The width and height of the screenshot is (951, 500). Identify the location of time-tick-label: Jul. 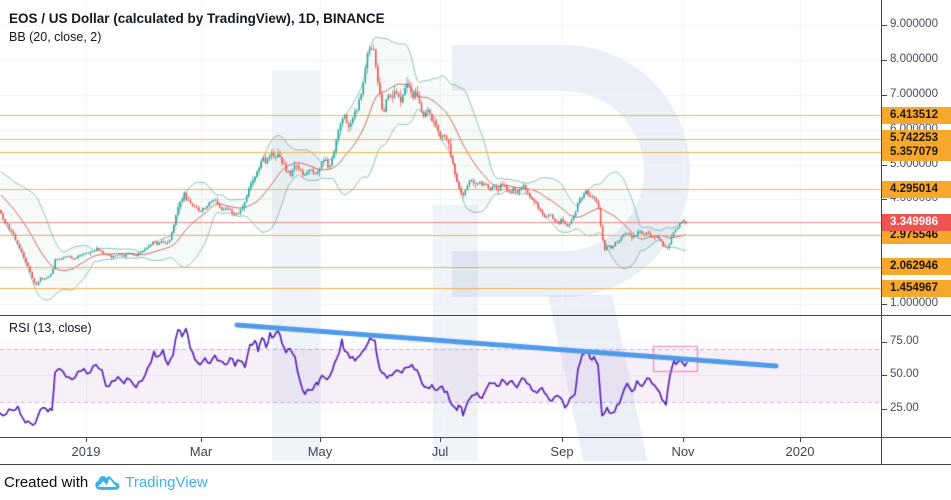
(440, 451).